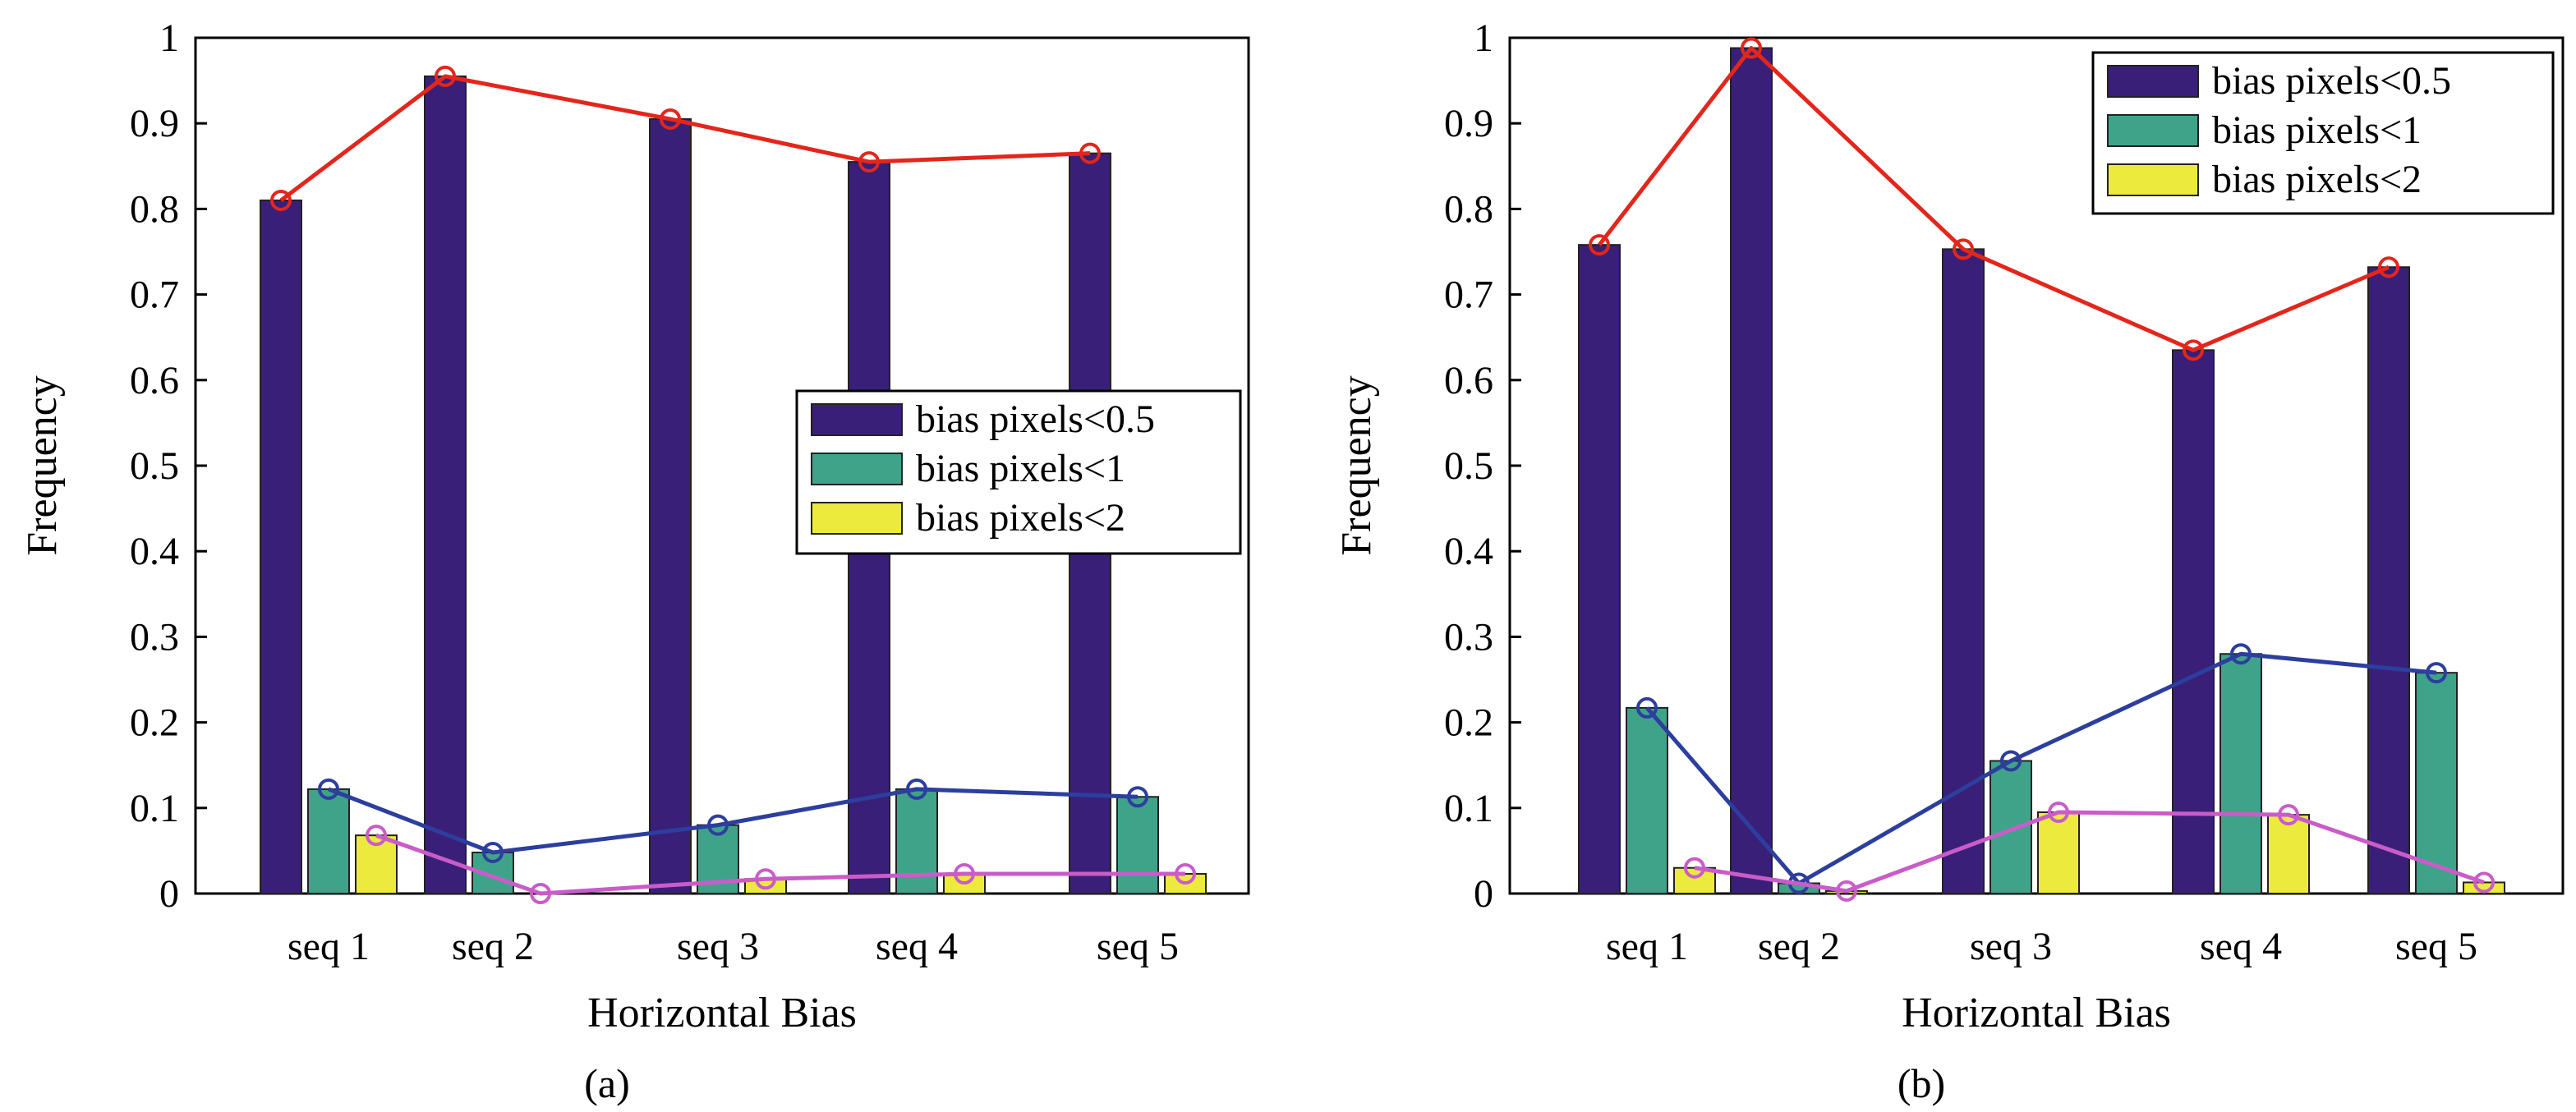  I want to click on panel-label: (b), so click(1921, 1083).